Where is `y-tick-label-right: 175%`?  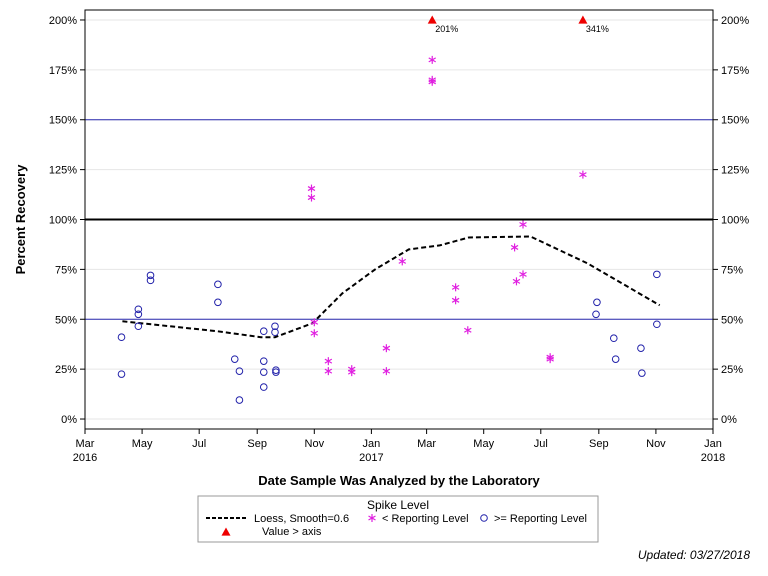 y-tick-label-right: 175% is located at coordinates (735, 71).